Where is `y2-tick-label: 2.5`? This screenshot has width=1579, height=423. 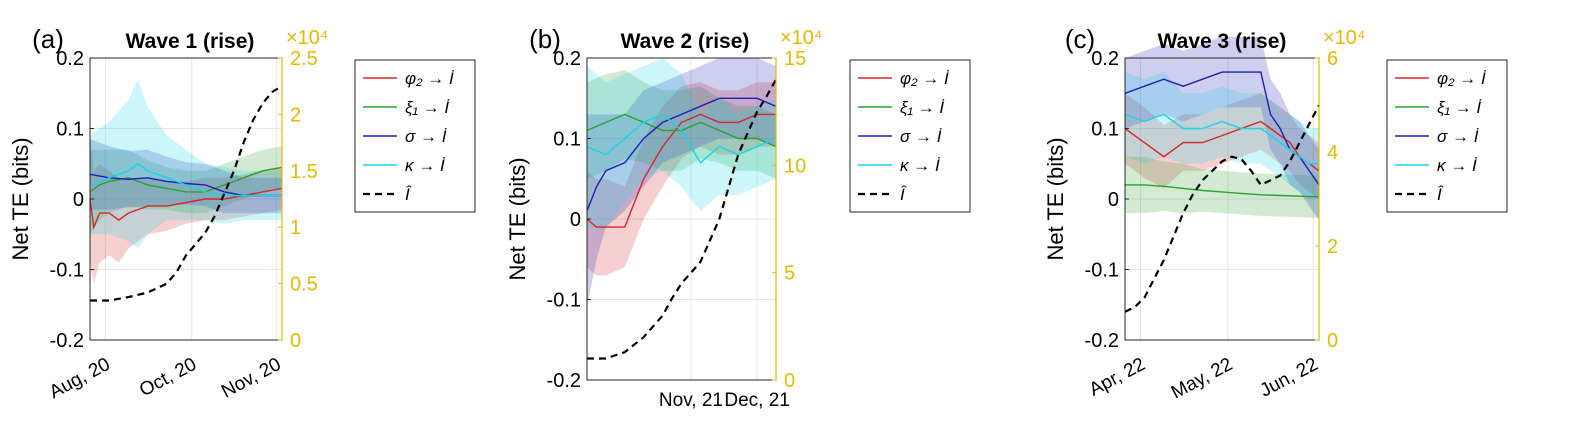 y2-tick-label: 2.5 is located at coordinates (304, 59).